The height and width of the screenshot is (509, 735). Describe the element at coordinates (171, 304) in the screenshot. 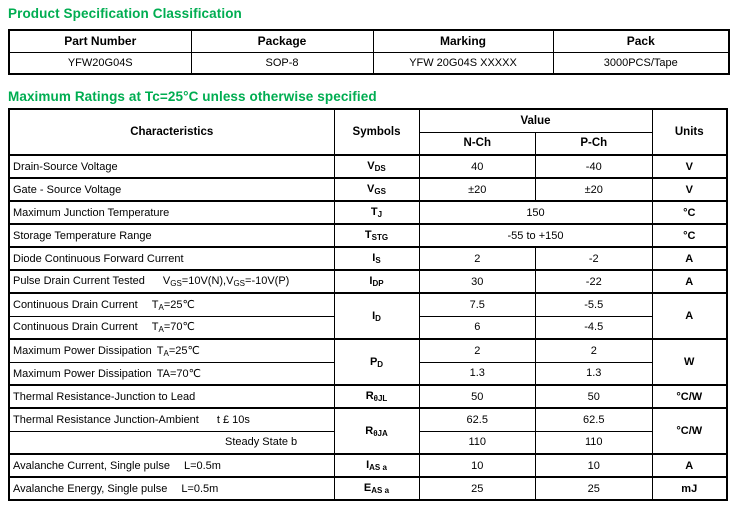

I see `characteristic-cell: Continuous Drain Current TA=25℃` at that location.